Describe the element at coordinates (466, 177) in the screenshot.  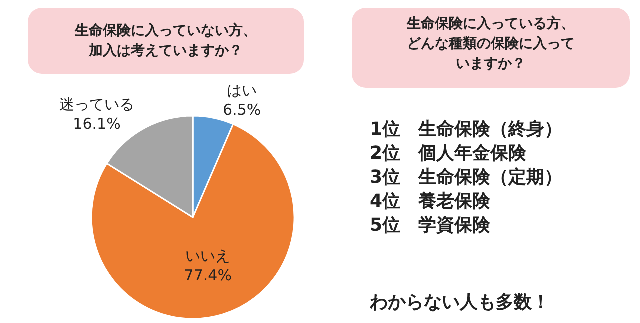
I see `text: 3位 生命保険（定期）` at that location.